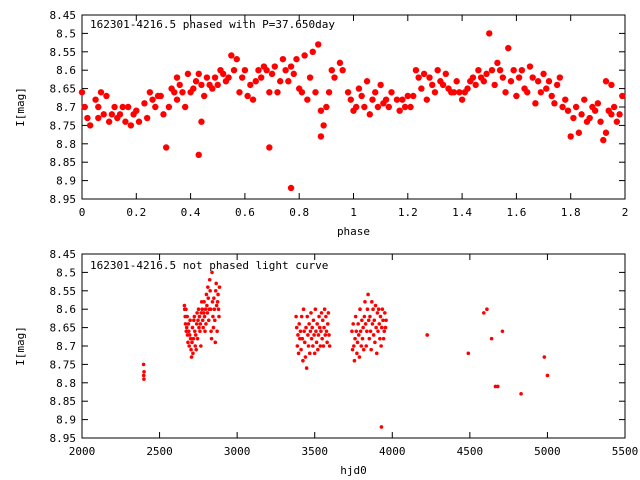  I want to click on chart-title: 162301-4216.5 not phased light curve, so click(209, 265).